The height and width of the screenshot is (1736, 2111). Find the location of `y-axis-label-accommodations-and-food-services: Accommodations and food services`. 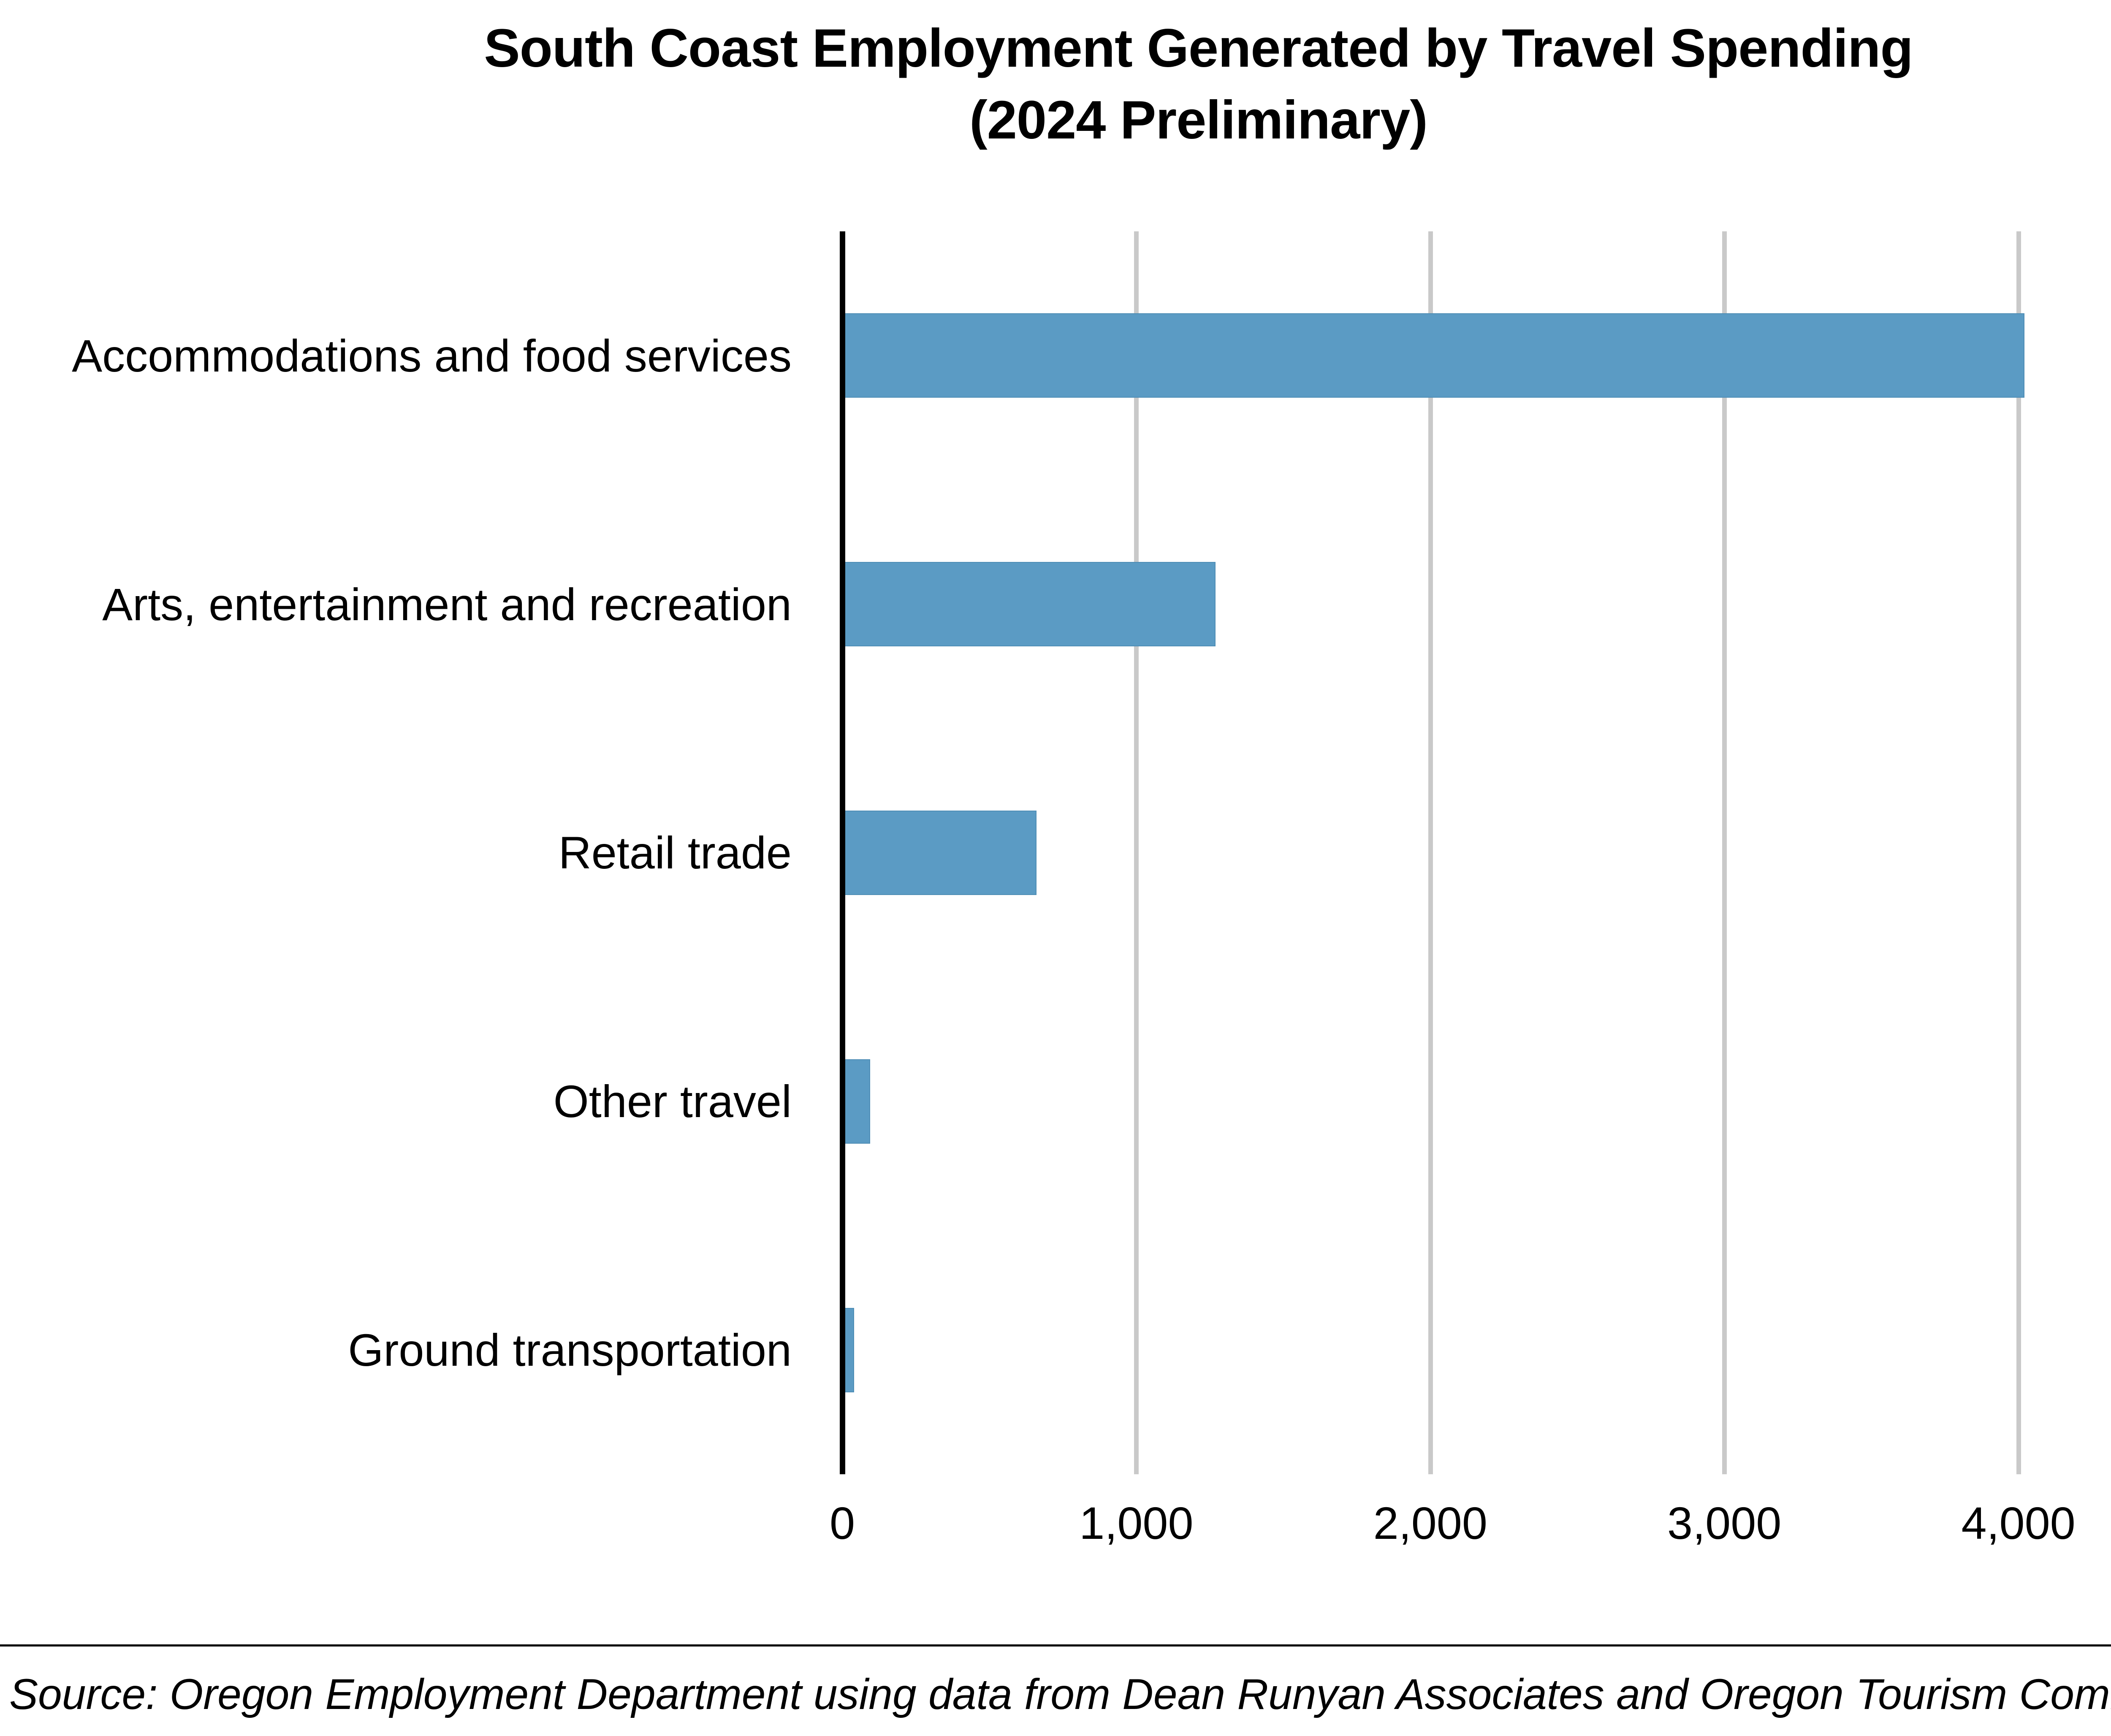

y-axis-label-accommodations-and-food-services: Accommodations and food services is located at coordinates (432, 355).